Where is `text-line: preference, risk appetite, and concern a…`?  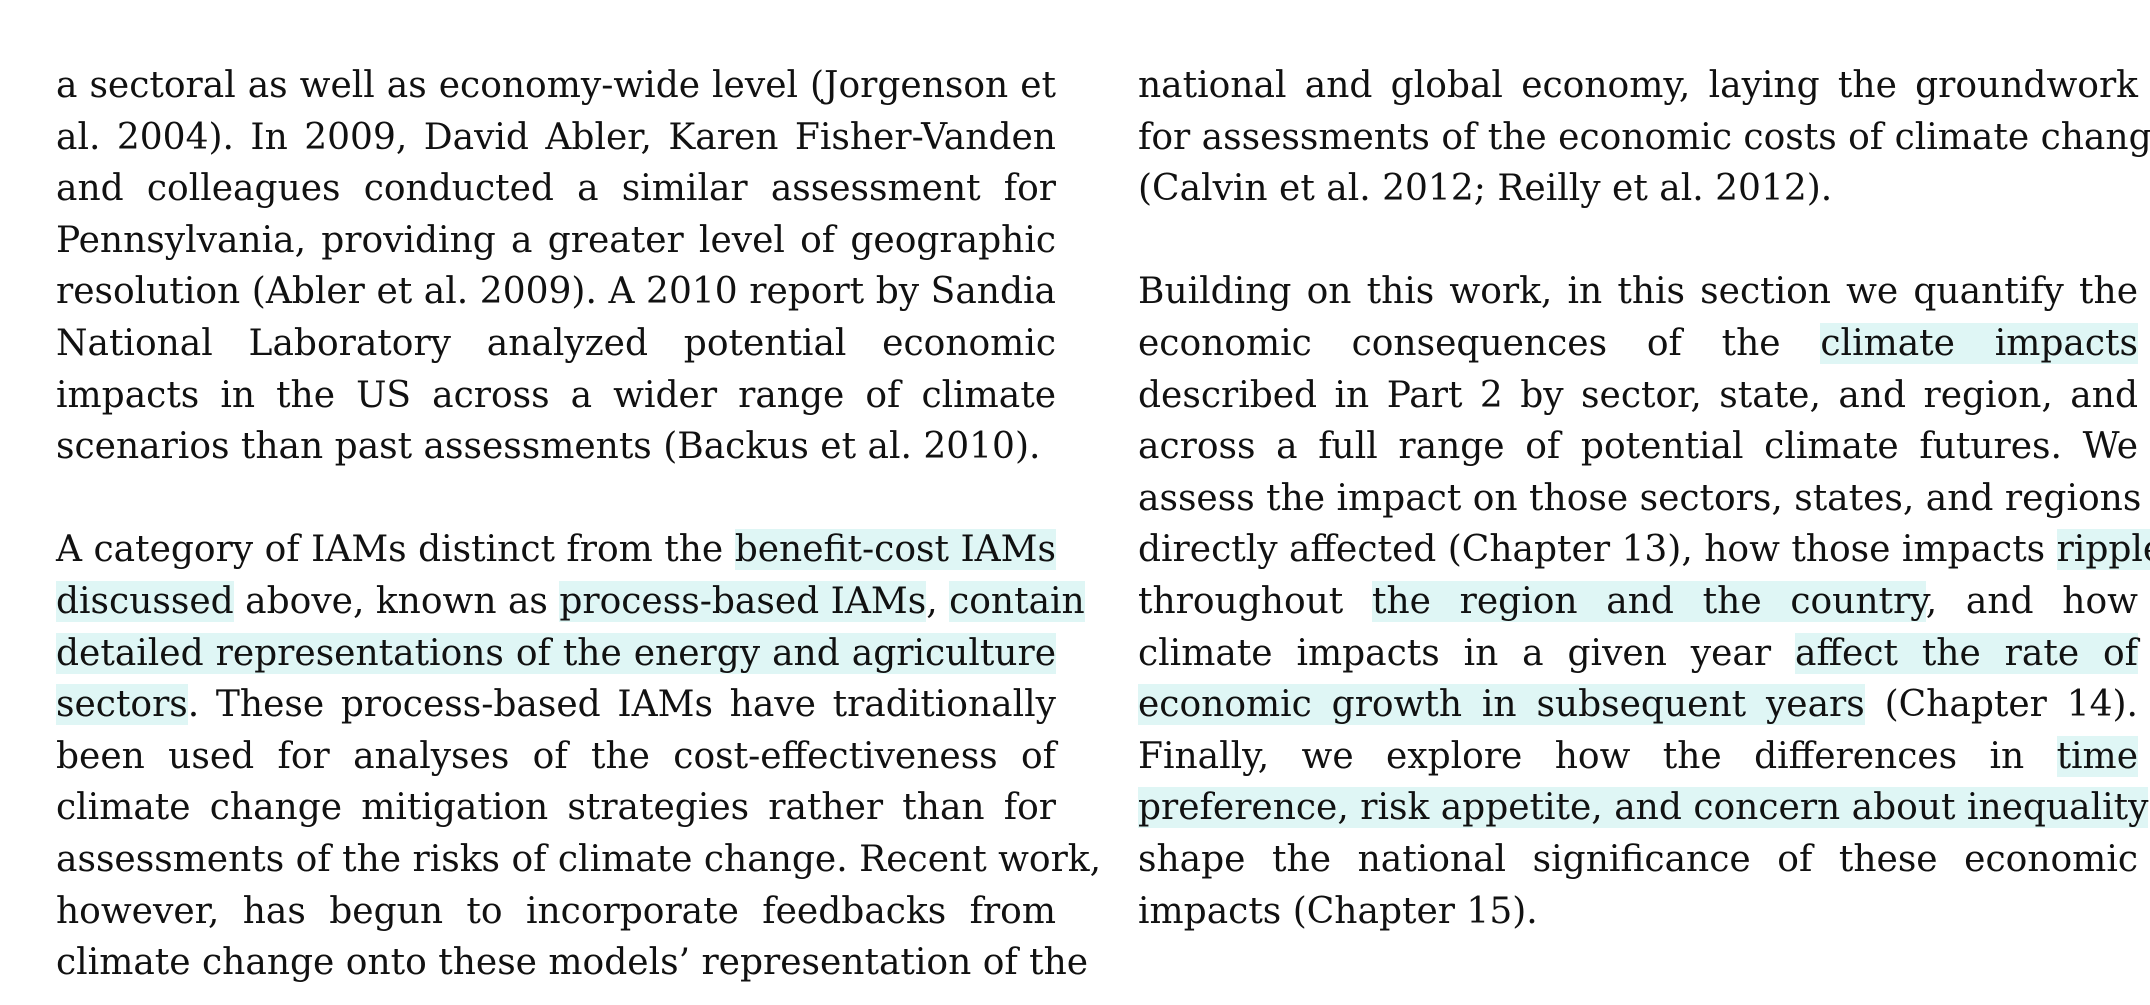
text-line: preference, risk appetite, and concern a… is located at coordinates (1643, 808).